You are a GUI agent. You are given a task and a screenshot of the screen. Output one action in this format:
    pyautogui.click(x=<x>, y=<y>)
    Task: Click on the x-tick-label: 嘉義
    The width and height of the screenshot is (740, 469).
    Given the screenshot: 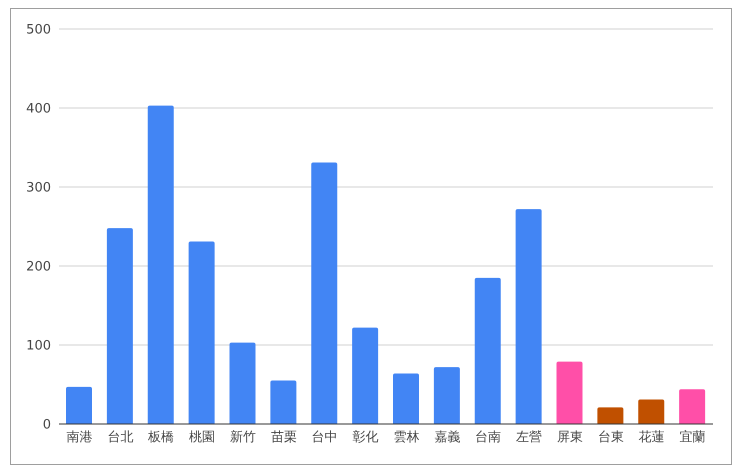 What is the action you would take?
    pyautogui.click(x=447, y=438)
    